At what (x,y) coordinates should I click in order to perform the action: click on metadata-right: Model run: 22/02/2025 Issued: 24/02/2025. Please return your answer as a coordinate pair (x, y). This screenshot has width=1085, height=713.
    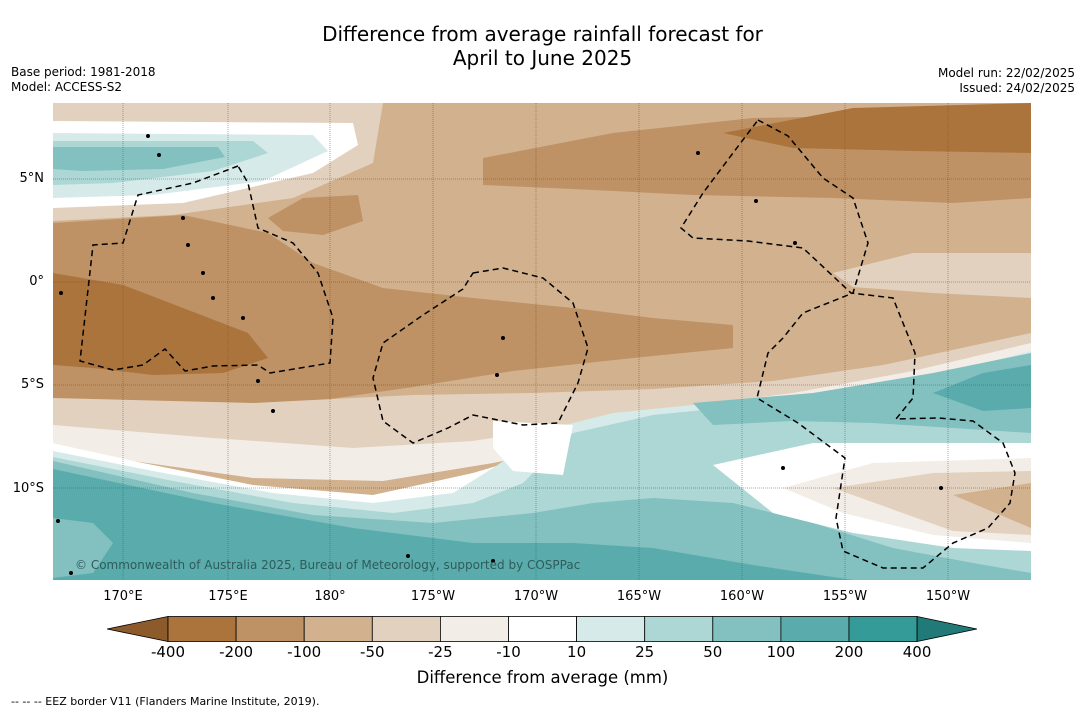
    Looking at the image, I should click on (1006, 81).